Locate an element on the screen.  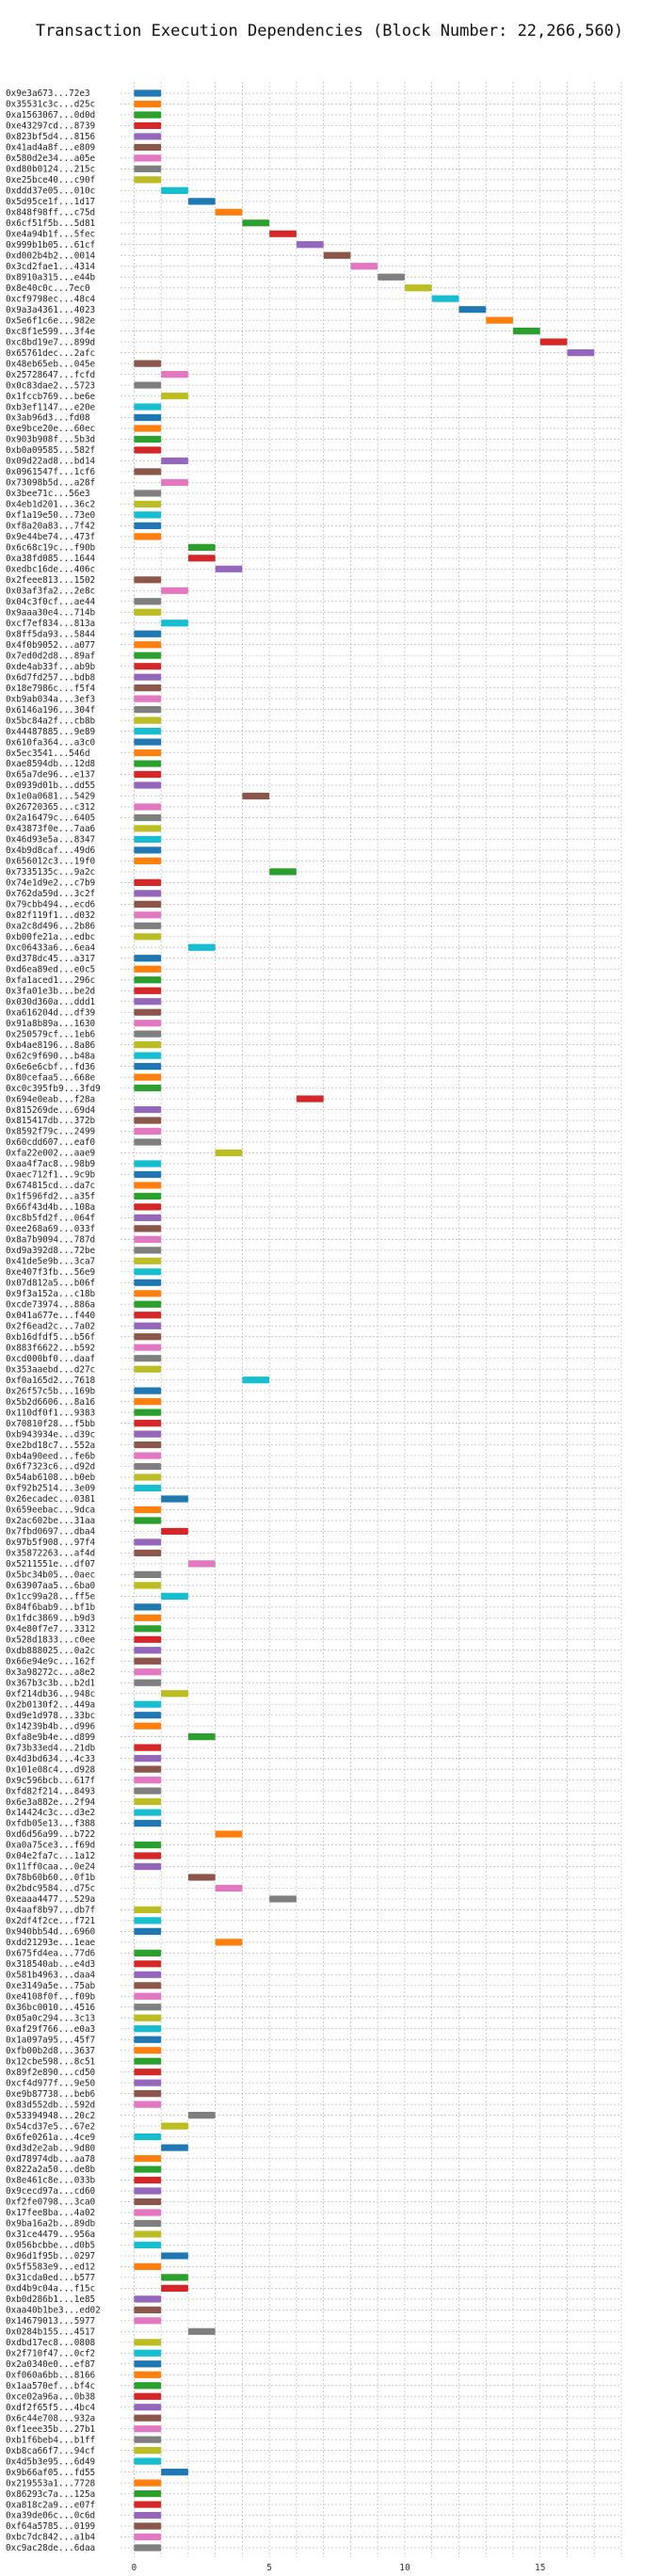
transaction-label: 0x9e3a673...72e3 is located at coordinates (48, 94).